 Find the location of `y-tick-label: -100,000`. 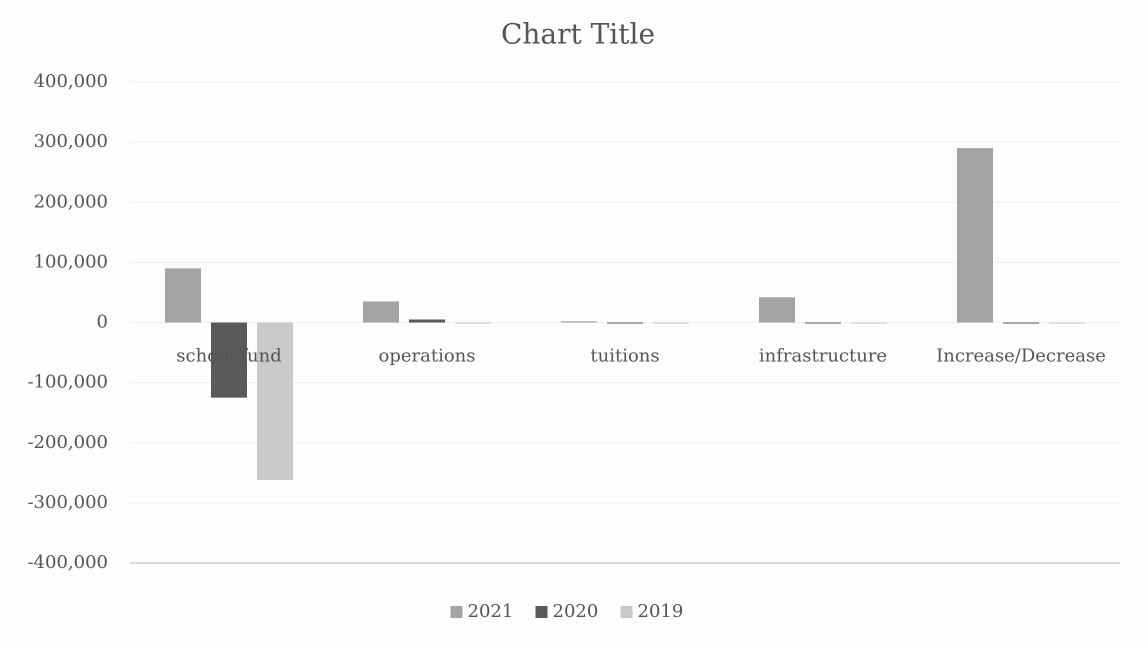

y-tick-label: -100,000 is located at coordinates (67, 382).